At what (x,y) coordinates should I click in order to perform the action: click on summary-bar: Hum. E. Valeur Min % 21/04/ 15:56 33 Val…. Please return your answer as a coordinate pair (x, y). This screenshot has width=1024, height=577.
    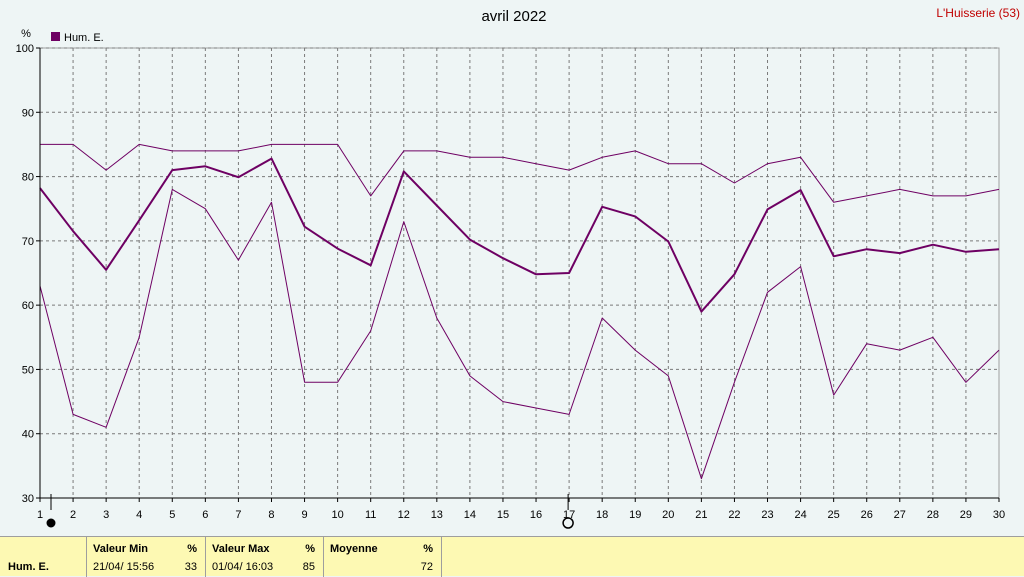
    Looking at the image, I should click on (512, 556).